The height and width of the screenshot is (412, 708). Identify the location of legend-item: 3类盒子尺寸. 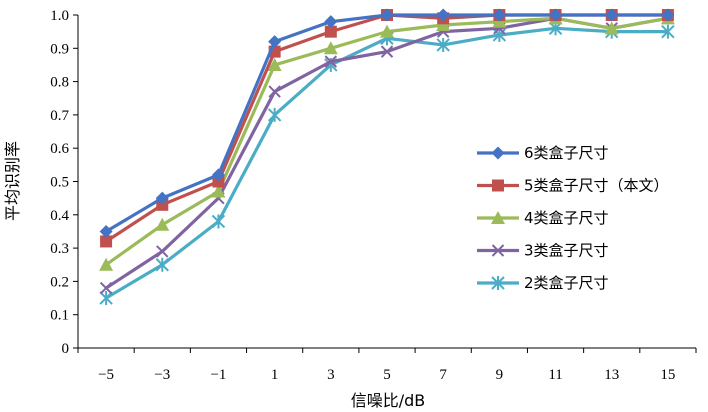
(543, 251).